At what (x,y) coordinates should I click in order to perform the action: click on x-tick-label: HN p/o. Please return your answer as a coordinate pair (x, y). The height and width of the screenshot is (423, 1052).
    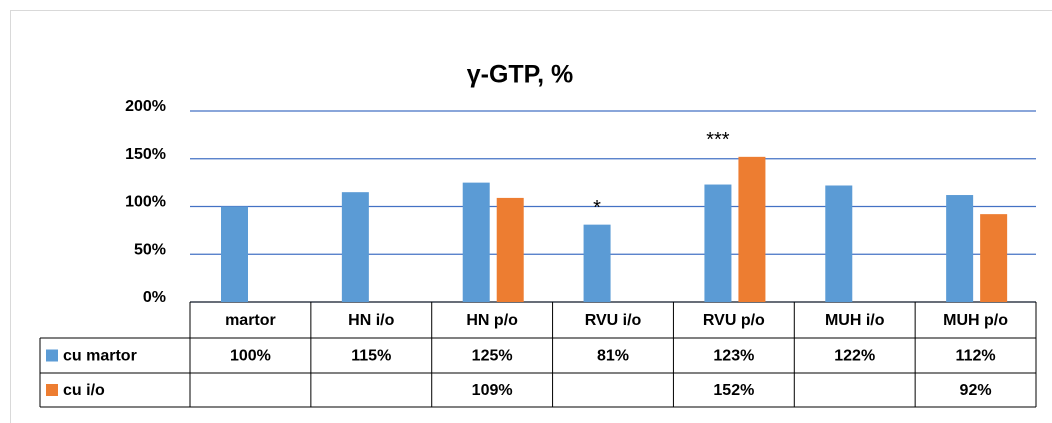
    Looking at the image, I should click on (492, 320).